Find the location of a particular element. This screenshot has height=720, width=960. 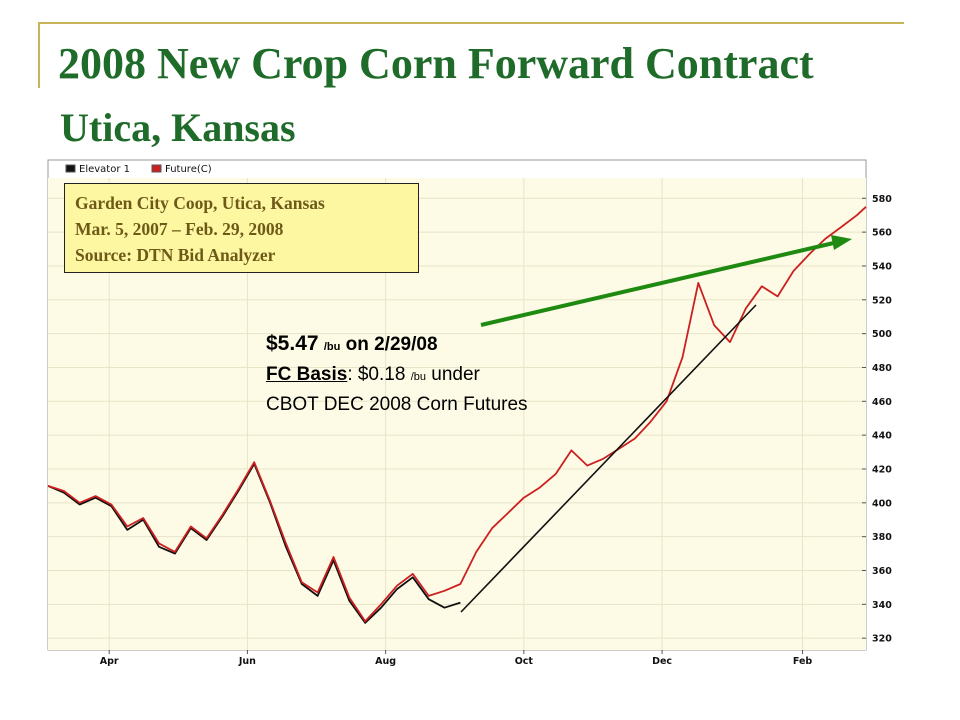

y-tick-label: 560 is located at coordinates (882, 233).